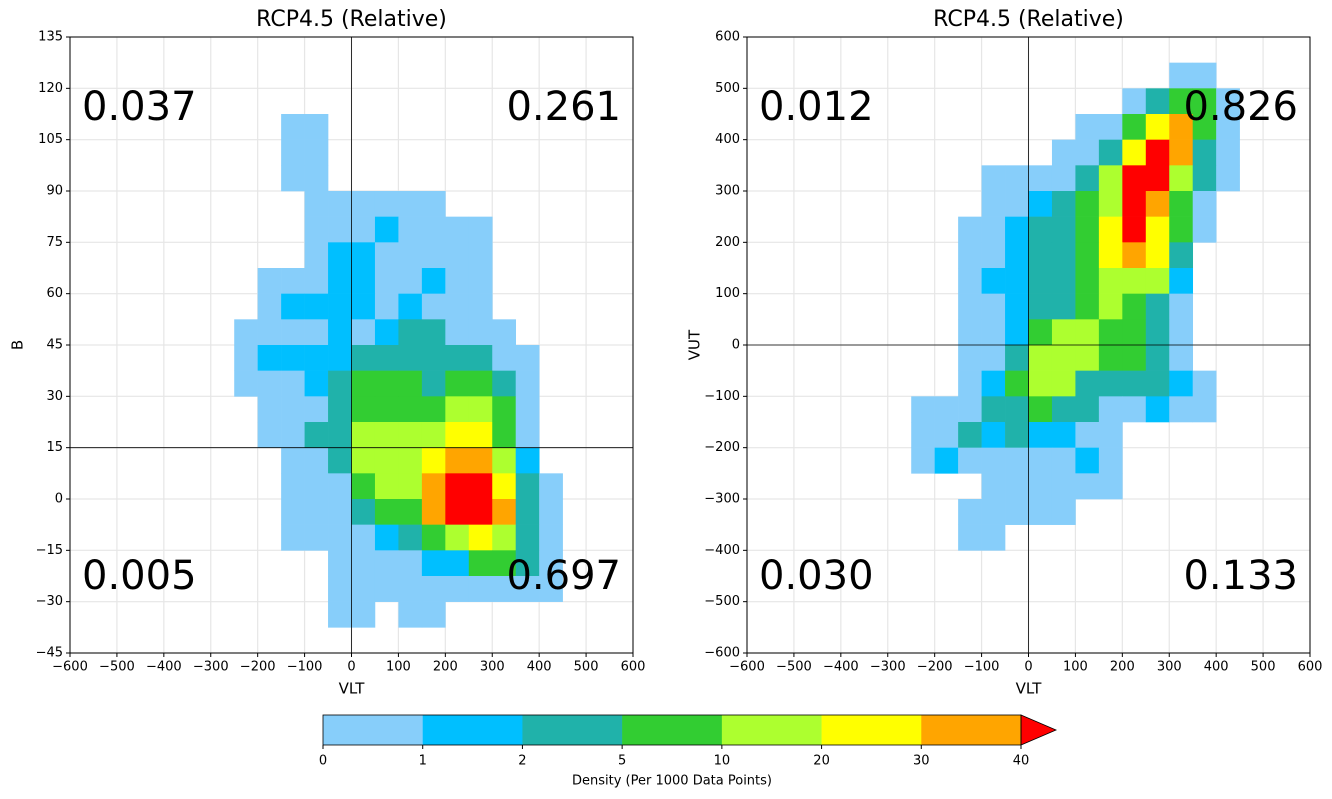 The width and height of the screenshot is (1332, 799). Describe the element at coordinates (398, 667) in the screenshot. I see `x-tick-label: 100` at that location.